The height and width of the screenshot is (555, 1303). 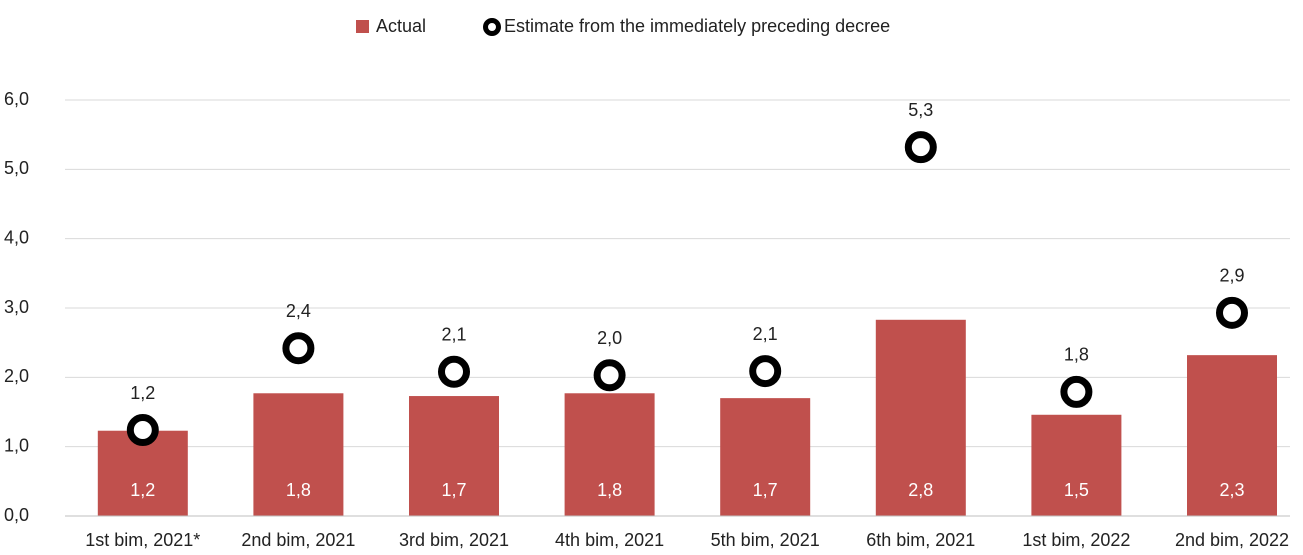 I want to click on x-tick-label: 4th bim, 2021, so click(x=609, y=540).